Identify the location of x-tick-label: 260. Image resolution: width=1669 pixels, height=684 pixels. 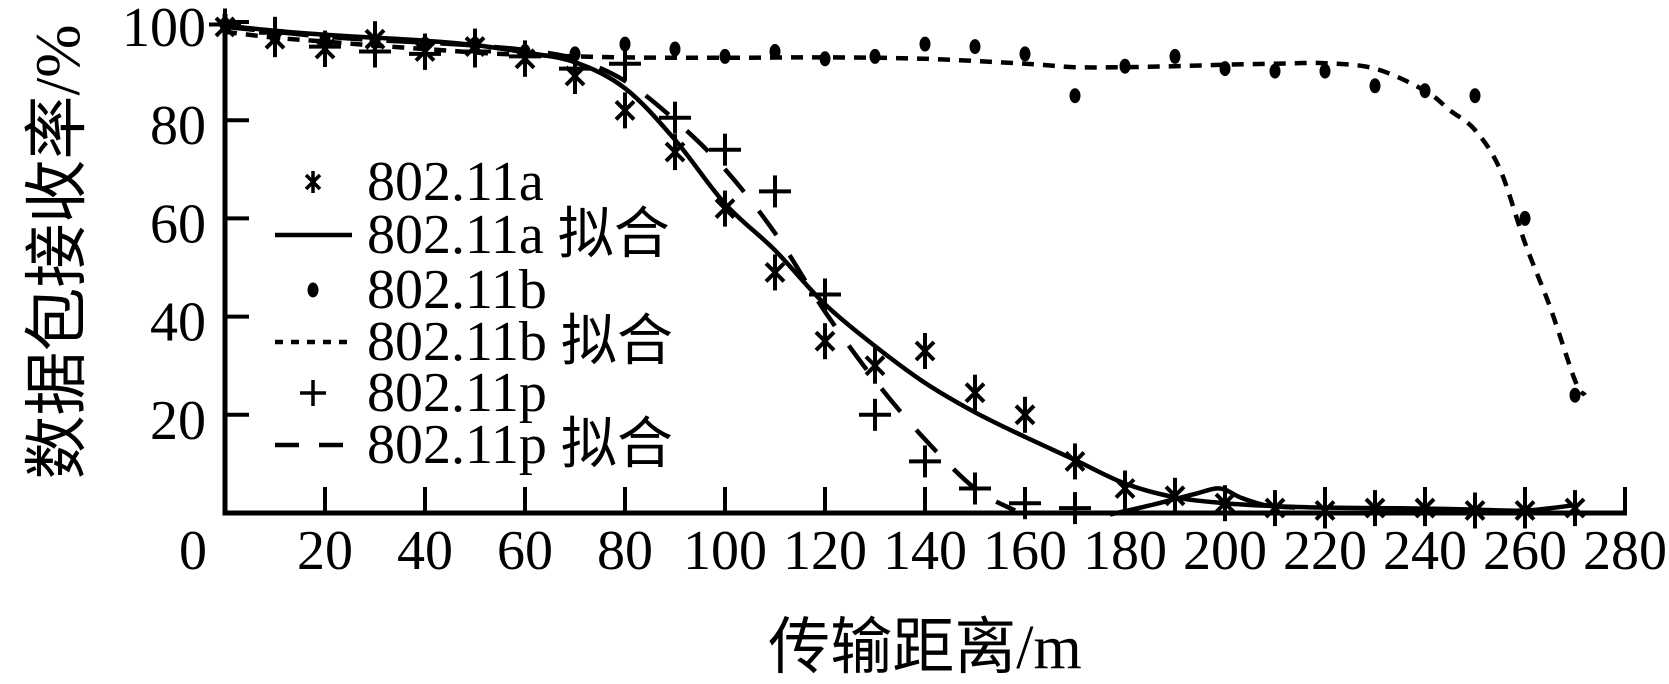
(1525, 551).